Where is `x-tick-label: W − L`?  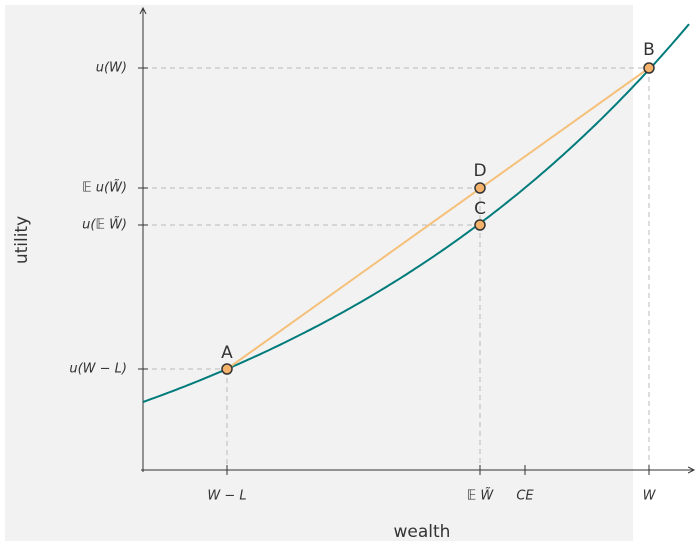 x-tick-label: W − L is located at coordinates (226, 496).